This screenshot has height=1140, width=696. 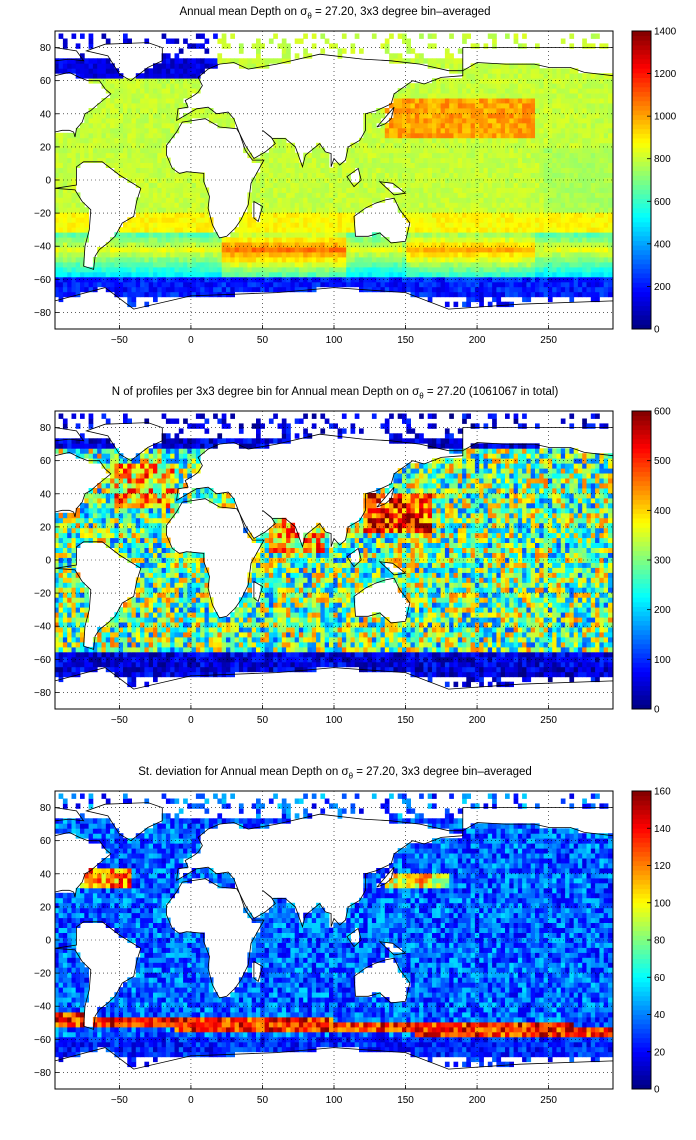 I want to click on colorbar-segment, so click(x=641, y=117).